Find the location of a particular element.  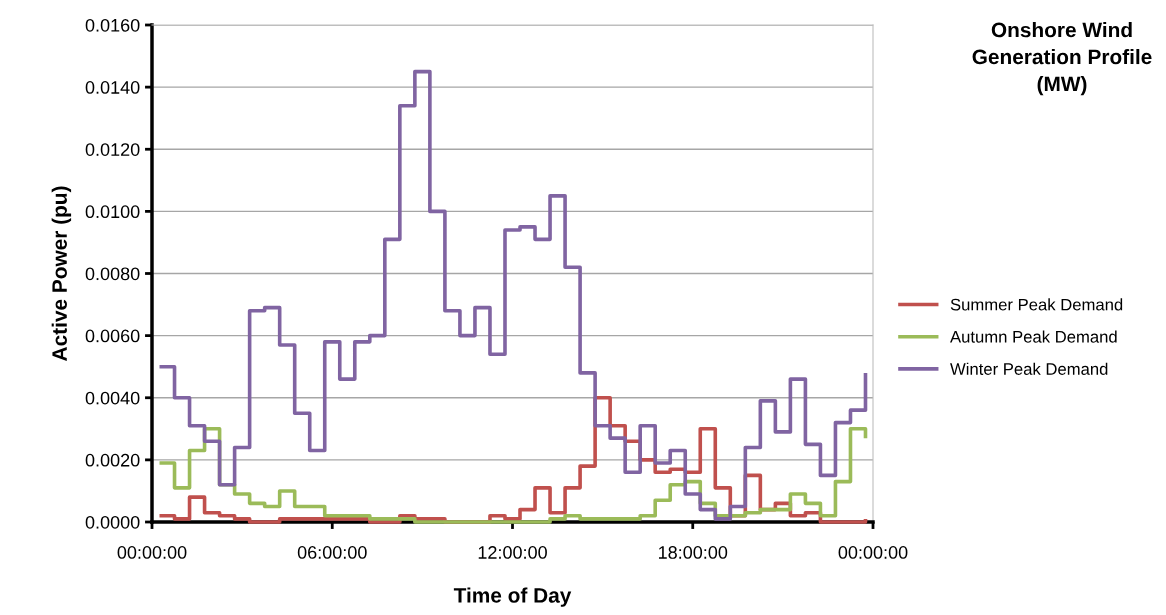

y-axis-title: Active Power (pu) is located at coordinates (61, 273).